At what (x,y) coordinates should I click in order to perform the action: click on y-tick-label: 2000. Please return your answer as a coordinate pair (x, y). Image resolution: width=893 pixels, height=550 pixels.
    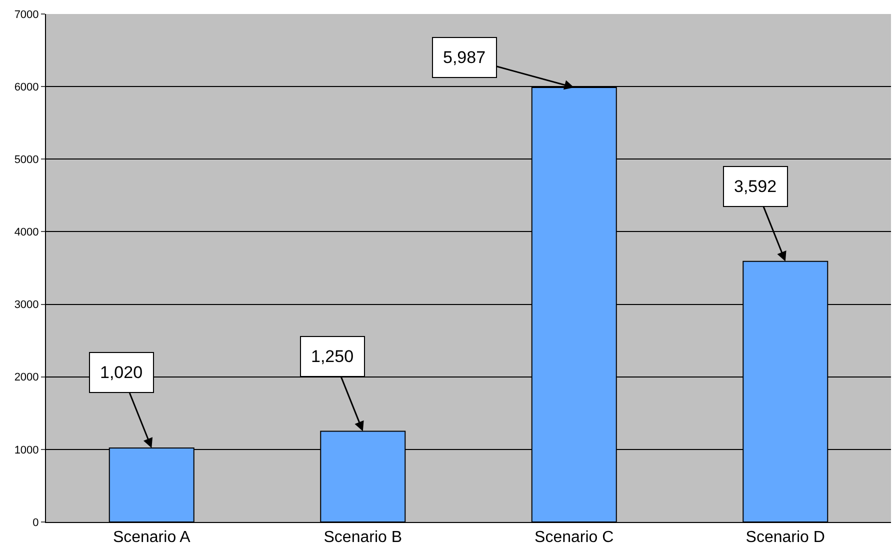
    Looking at the image, I should click on (26, 378).